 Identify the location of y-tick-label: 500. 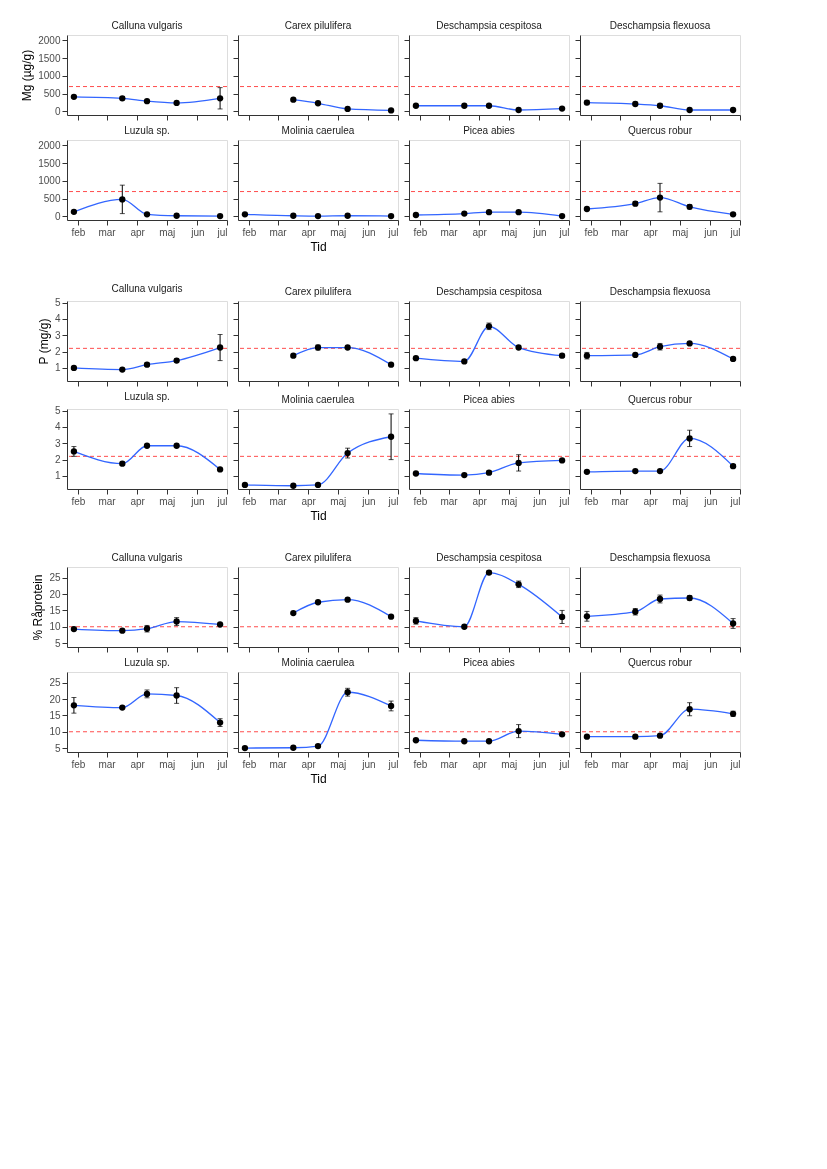
(52, 199).